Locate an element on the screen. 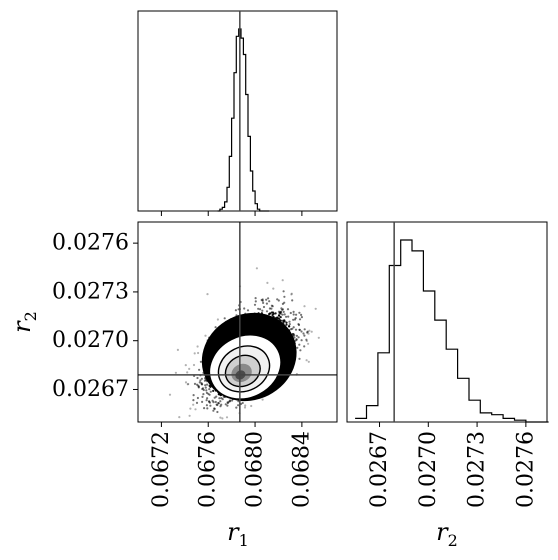 This screenshot has height=560, width=558. r2-histogram-steps is located at coordinates (452, 331).